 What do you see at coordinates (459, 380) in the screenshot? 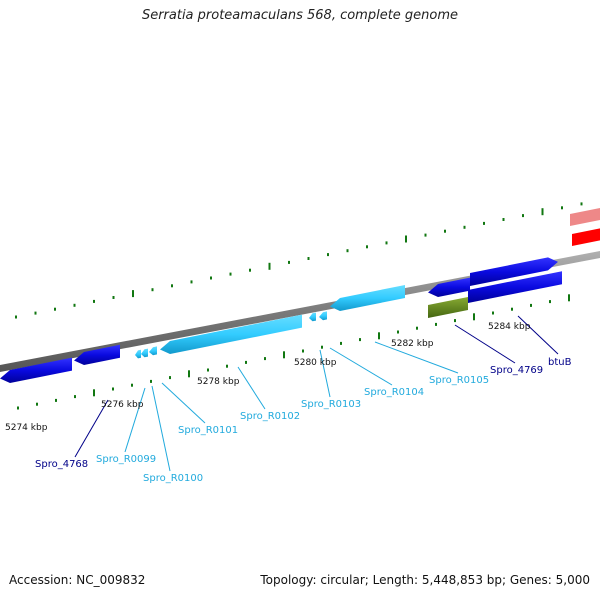
I see `gene-label: Spro_R0105` at bounding box center [459, 380].